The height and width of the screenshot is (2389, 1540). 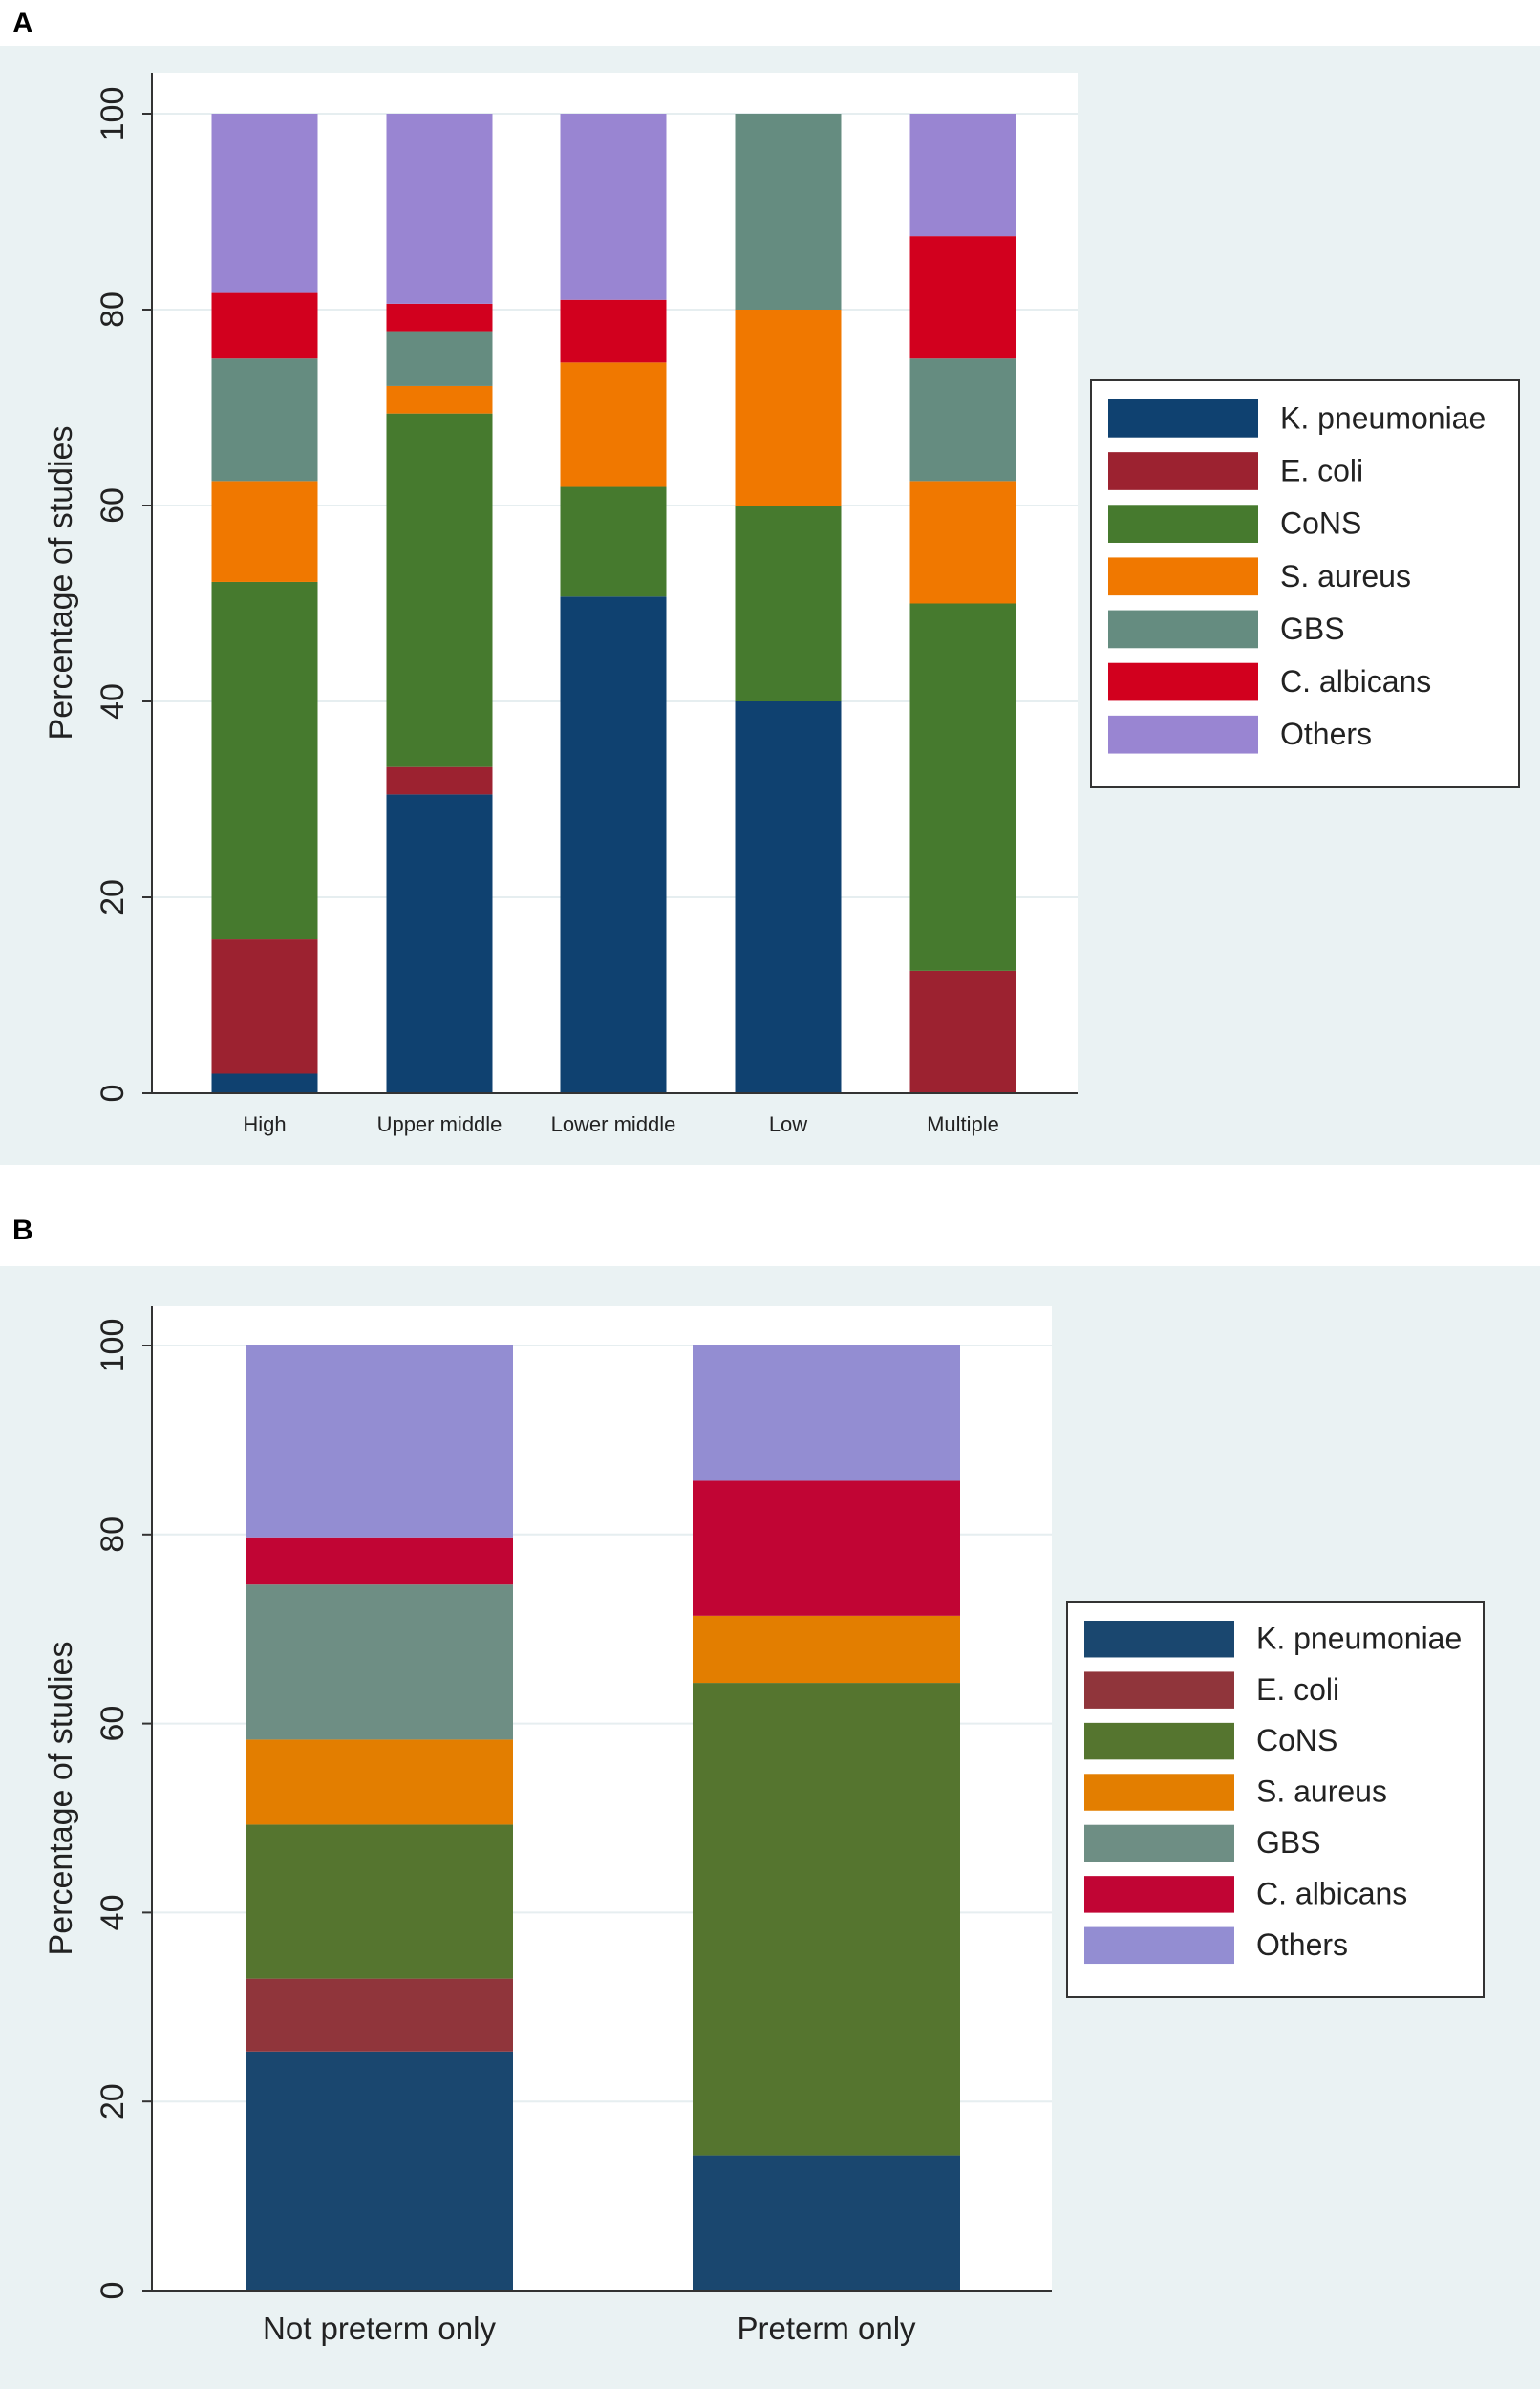 What do you see at coordinates (265, 1124) in the screenshot?
I see `x-tick-label: High` at bounding box center [265, 1124].